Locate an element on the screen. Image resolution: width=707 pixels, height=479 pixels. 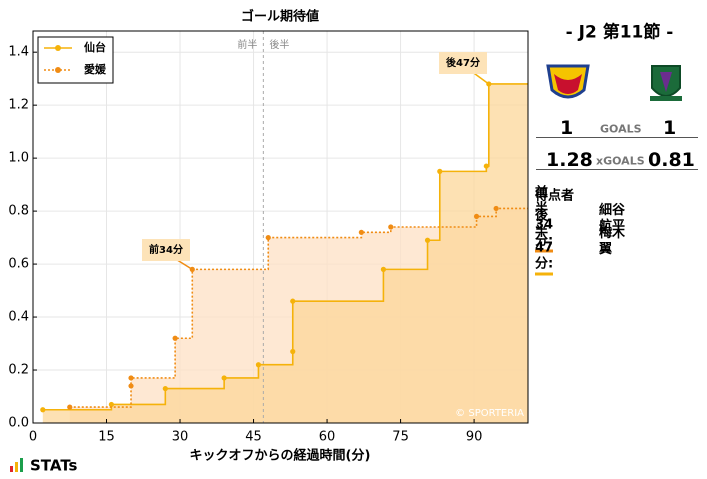
match-title: - J2 第11節 - is located at coordinates (619, 32).